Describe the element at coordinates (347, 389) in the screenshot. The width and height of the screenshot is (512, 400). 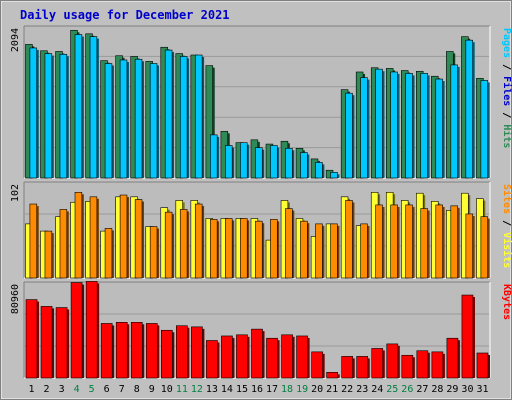
I see `x-tick-label-day-22: 22` at that location.